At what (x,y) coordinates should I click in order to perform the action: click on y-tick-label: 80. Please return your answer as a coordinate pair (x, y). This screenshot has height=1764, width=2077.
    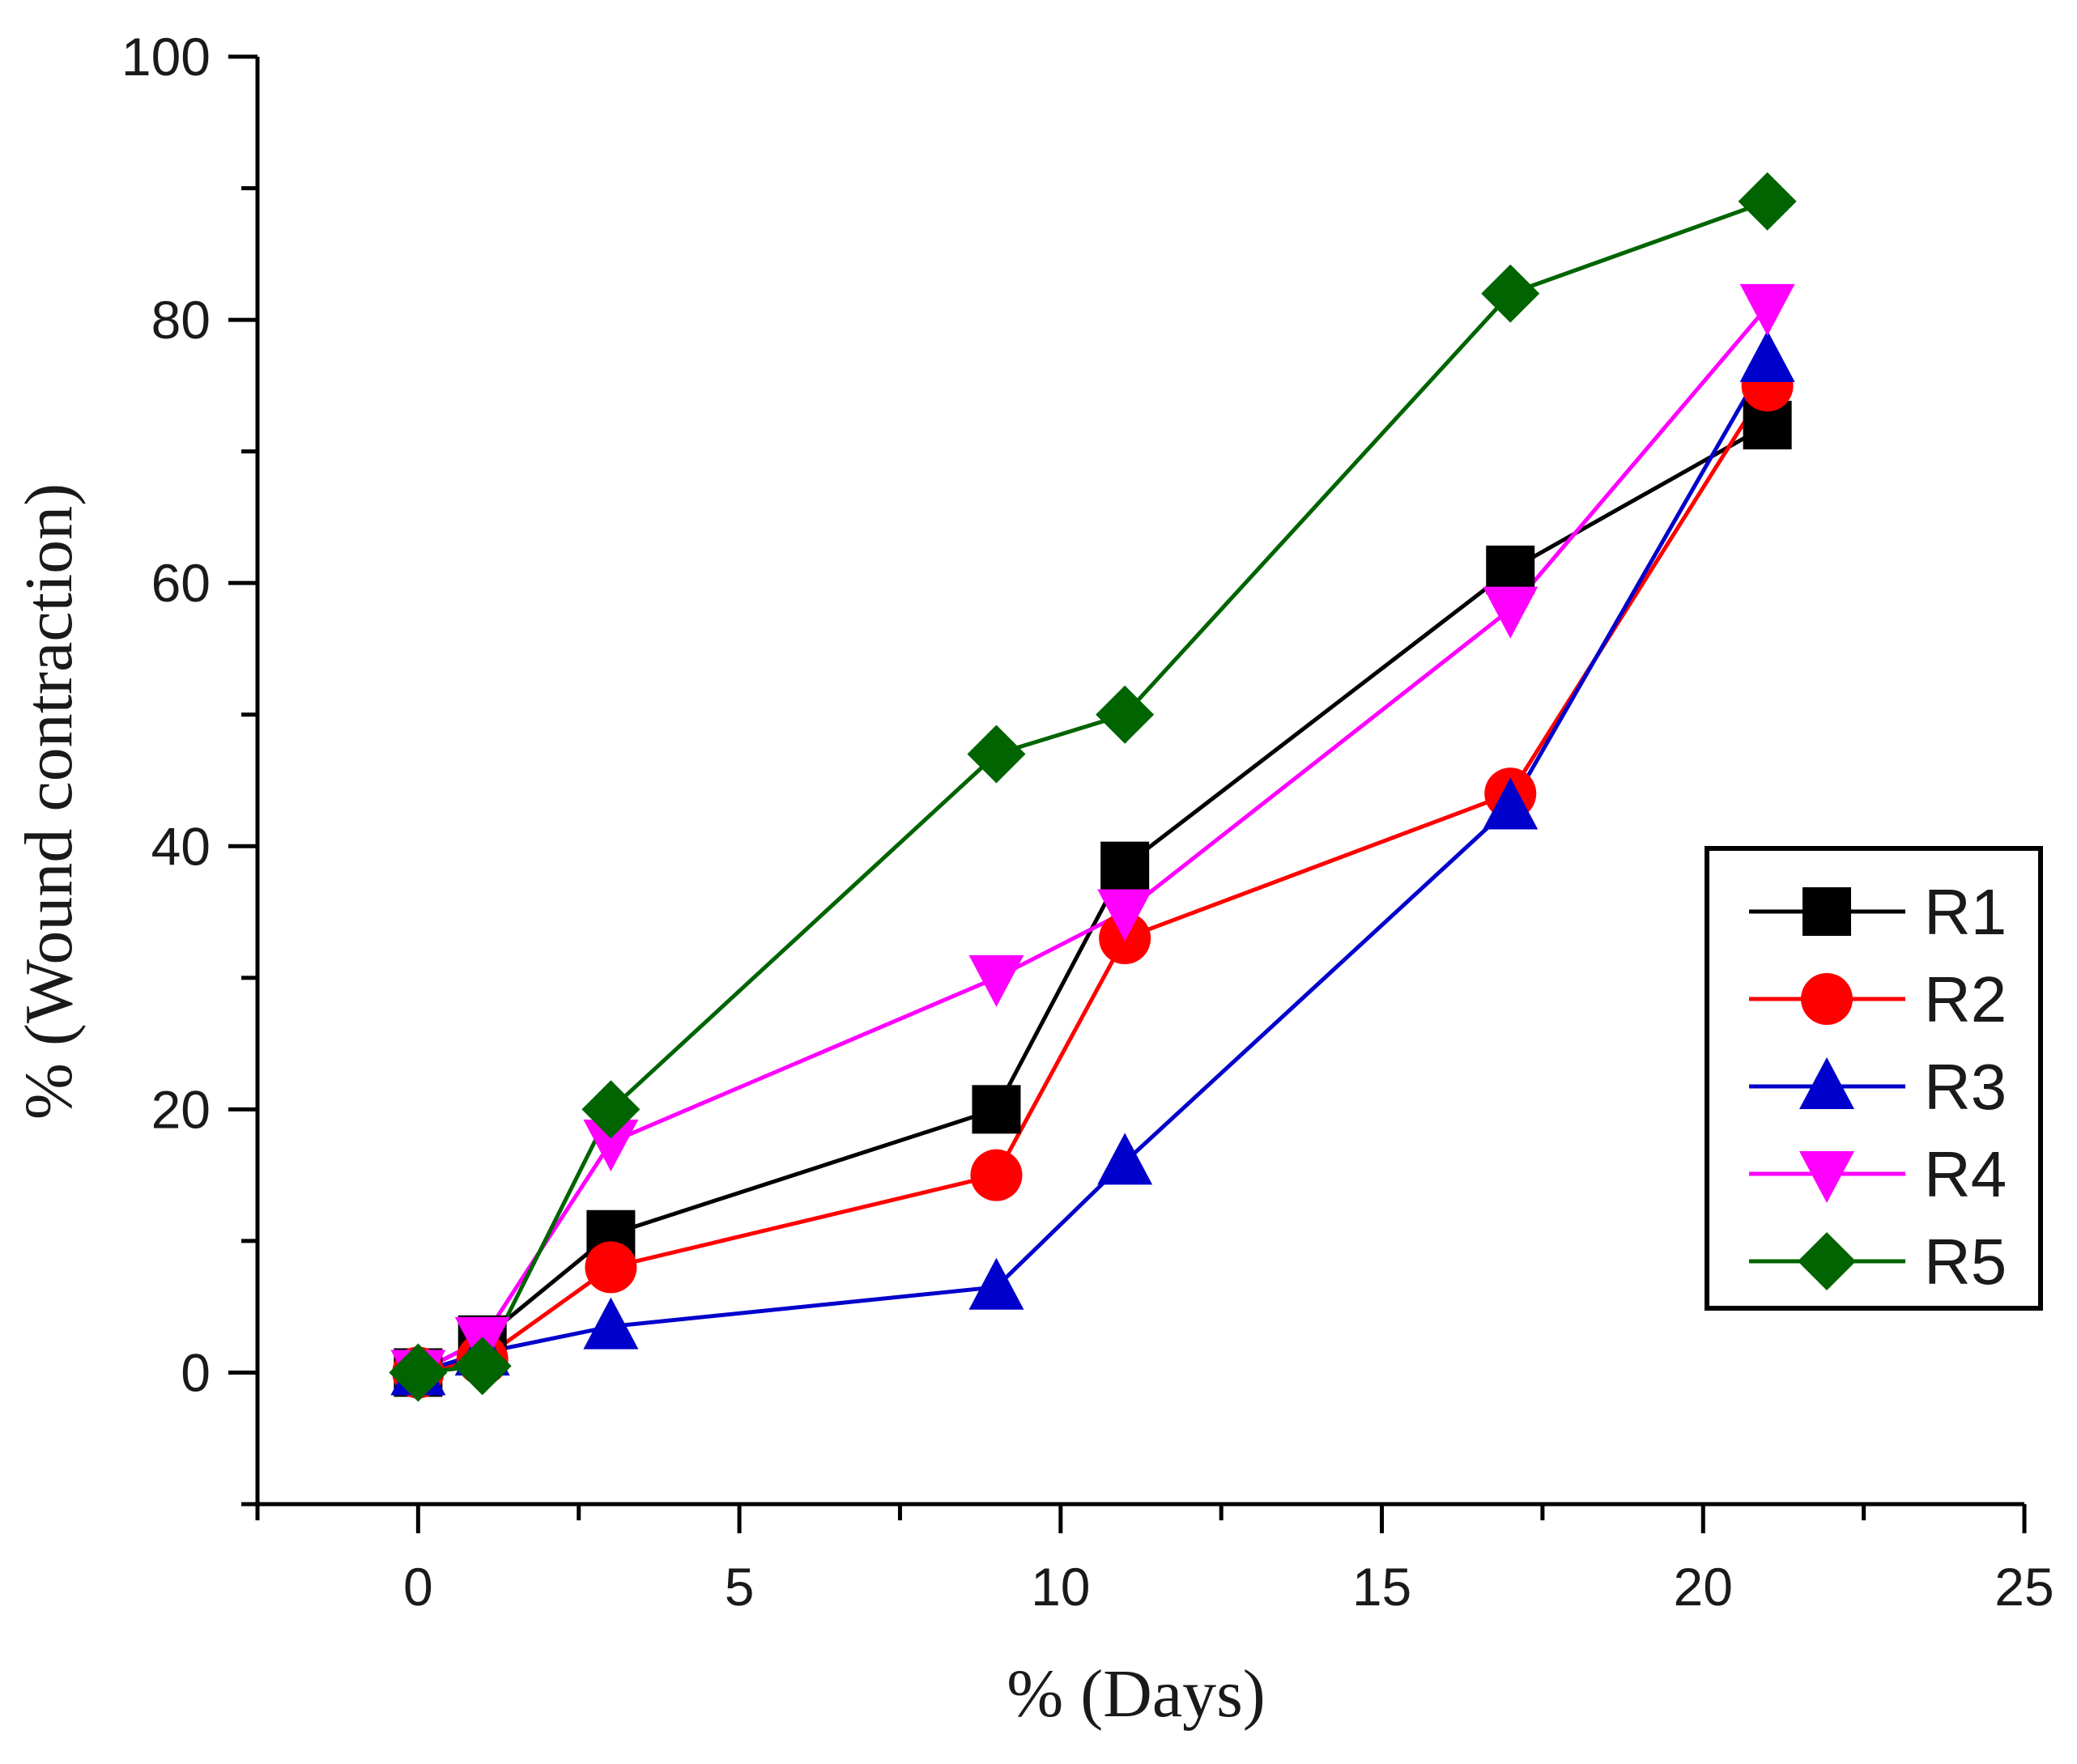
    Looking at the image, I should click on (181, 320).